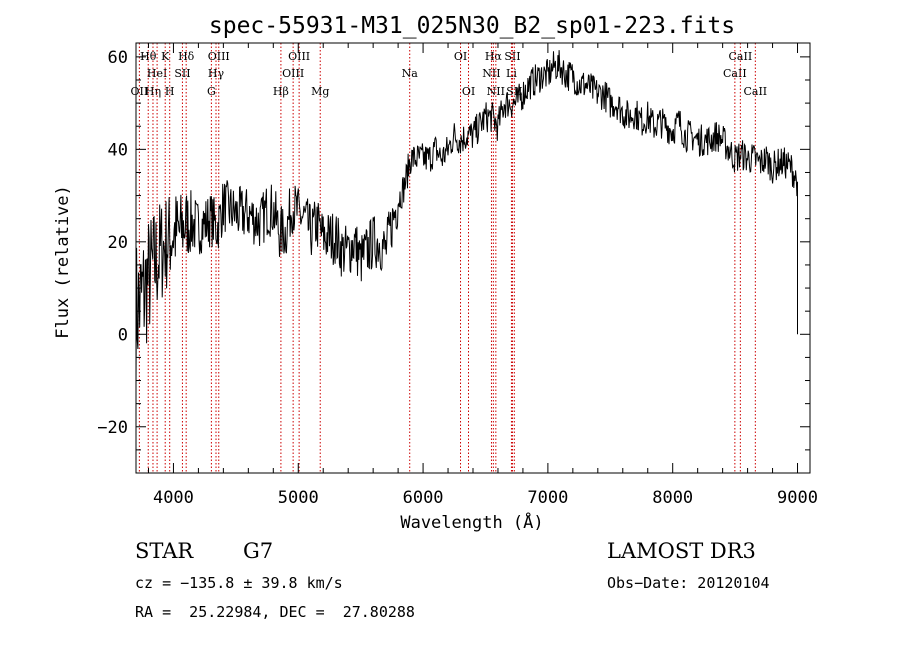 The height and width of the screenshot is (649, 900). I want to click on spectral-line-label: K, so click(165, 56).